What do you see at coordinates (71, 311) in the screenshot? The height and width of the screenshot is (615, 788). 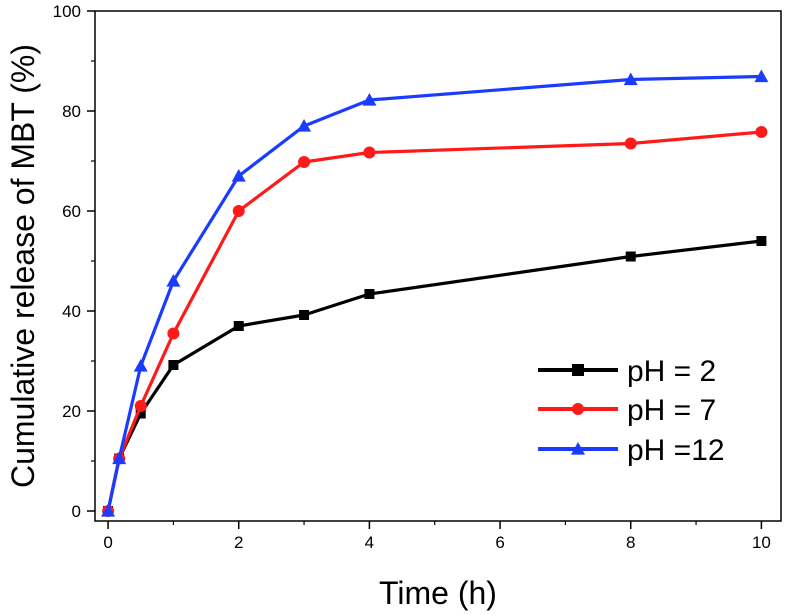 I see `y-tick-label: 40` at bounding box center [71, 311].